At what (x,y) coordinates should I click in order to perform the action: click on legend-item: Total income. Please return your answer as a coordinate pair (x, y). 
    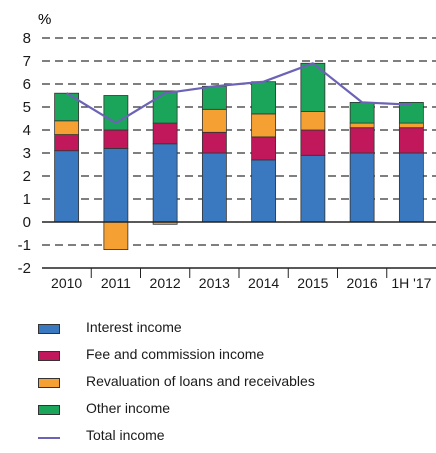
    Looking at the image, I should click on (233, 439).